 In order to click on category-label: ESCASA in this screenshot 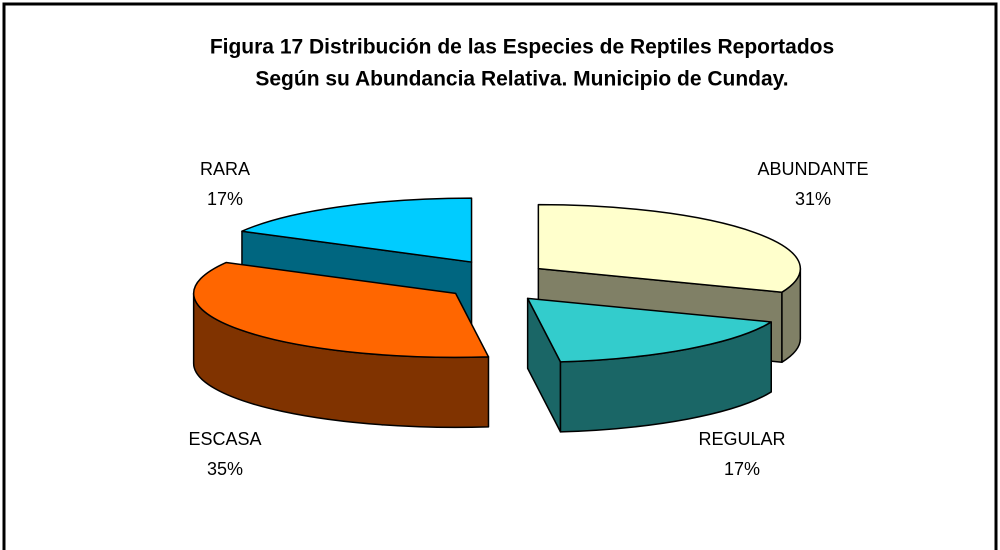, I will do `click(224, 439)`.